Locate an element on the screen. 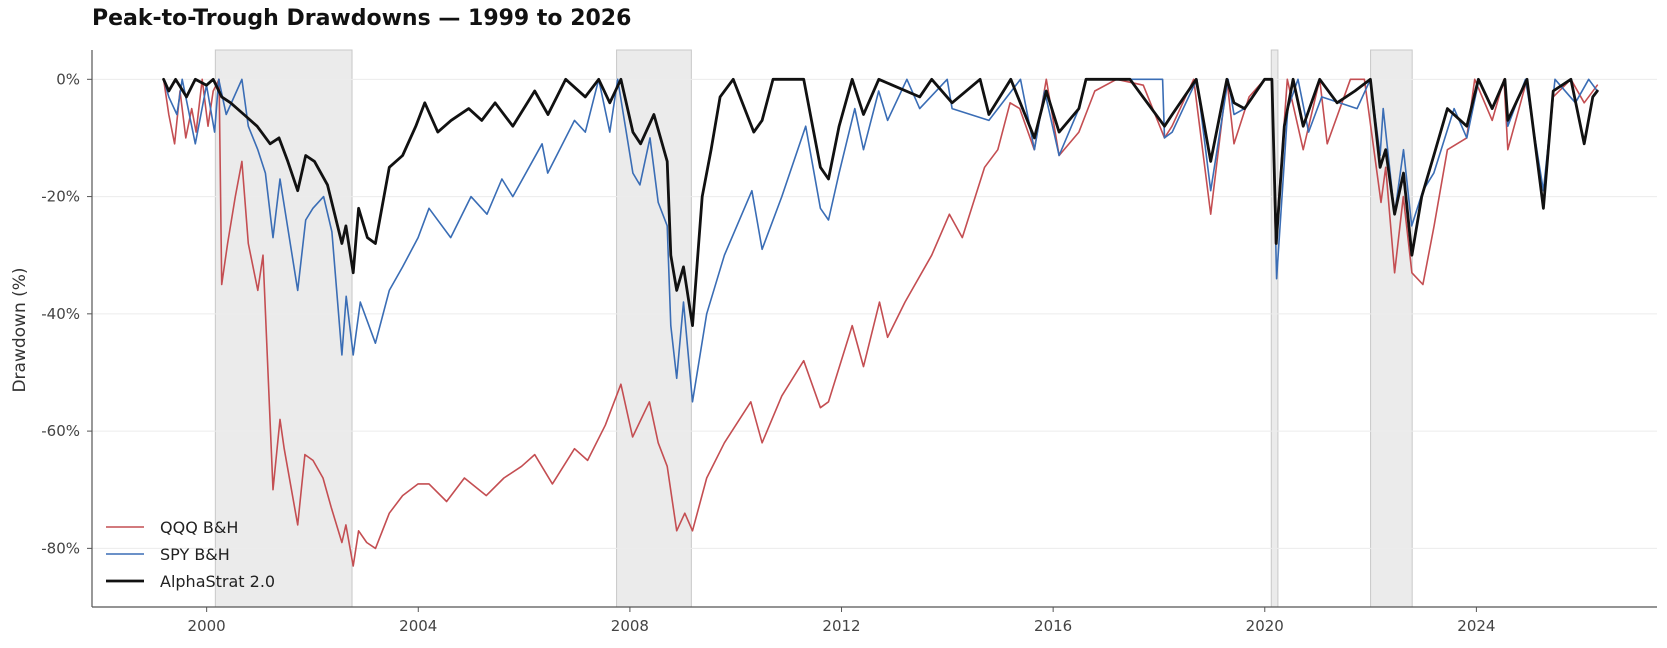 This screenshot has height=648, width=1667. legend-label: SPY B&H is located at coordinates (195, 554).